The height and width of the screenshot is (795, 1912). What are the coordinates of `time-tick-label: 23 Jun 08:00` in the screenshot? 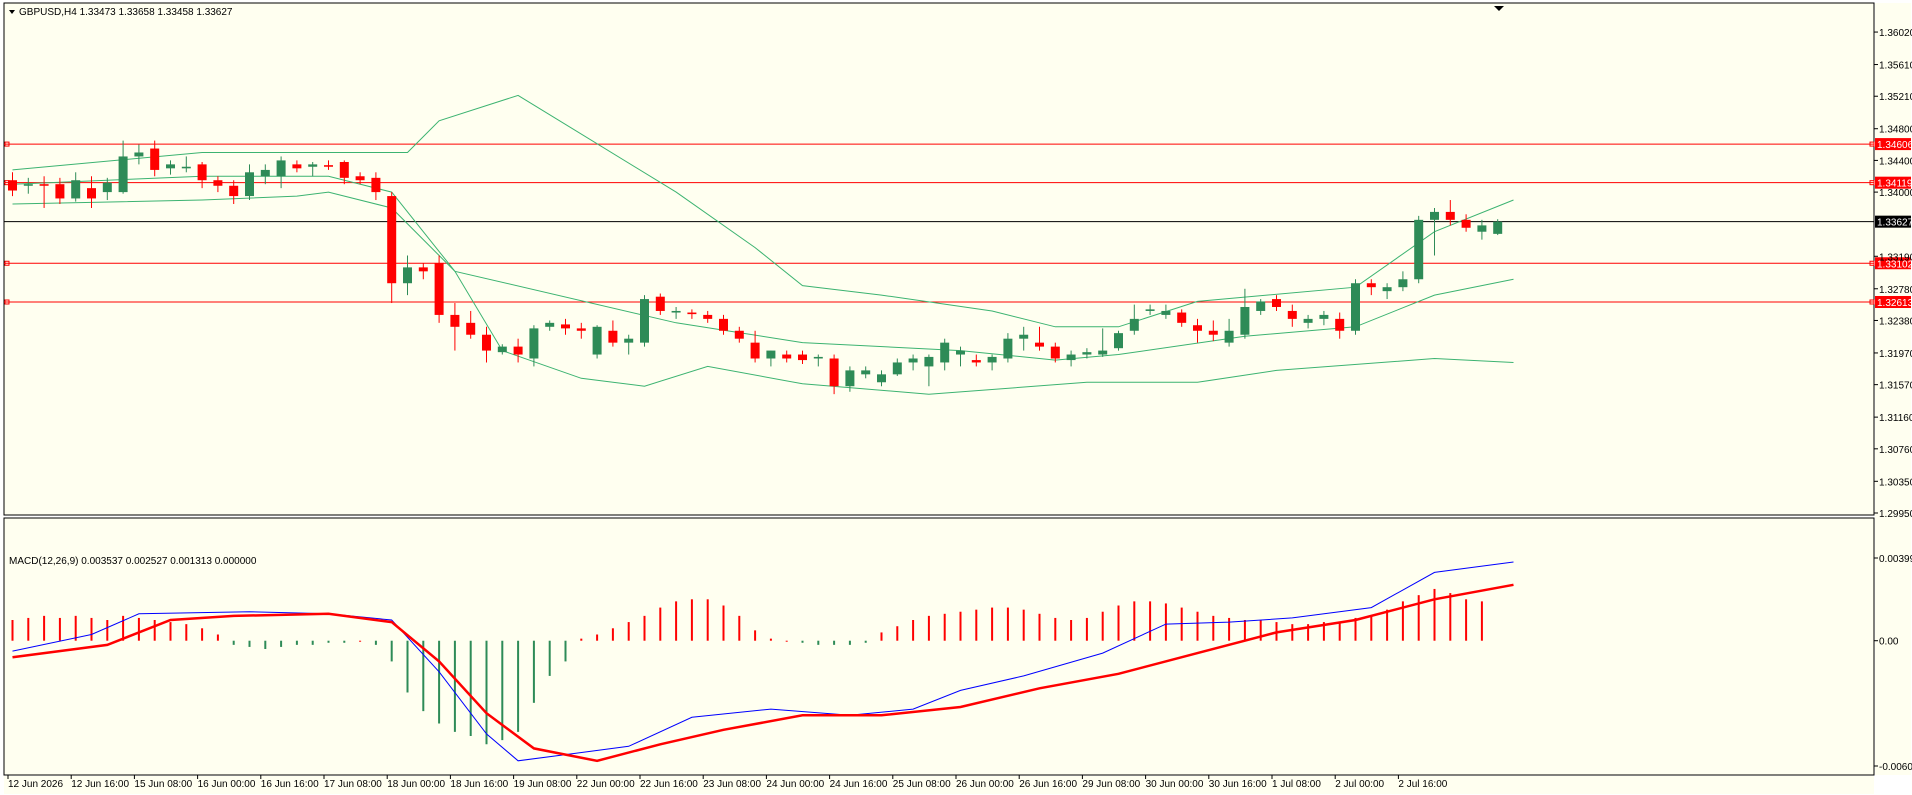 It's located at (732, 784).